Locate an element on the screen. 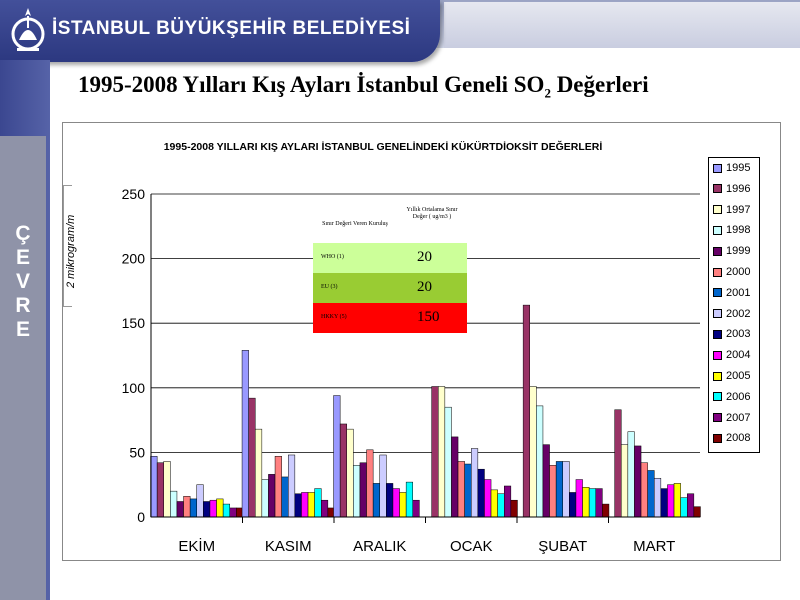  legend-item: 2008 is located at coordinates (731, 439).